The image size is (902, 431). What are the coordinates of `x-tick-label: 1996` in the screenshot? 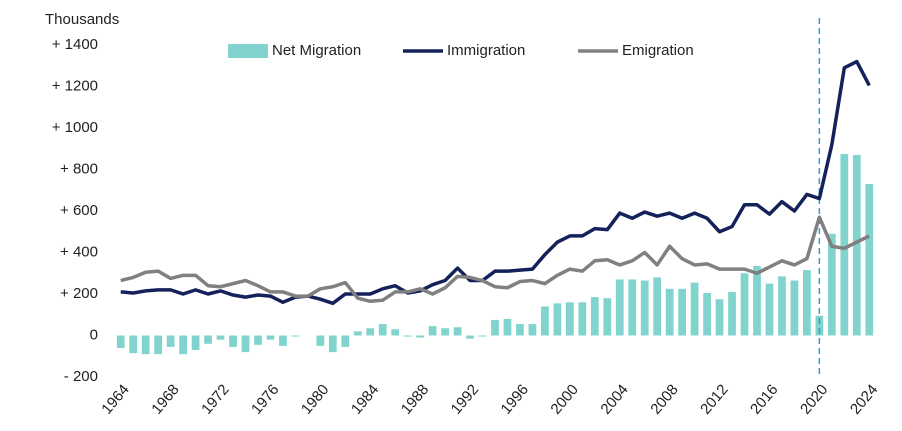 It's located at (515, 399).